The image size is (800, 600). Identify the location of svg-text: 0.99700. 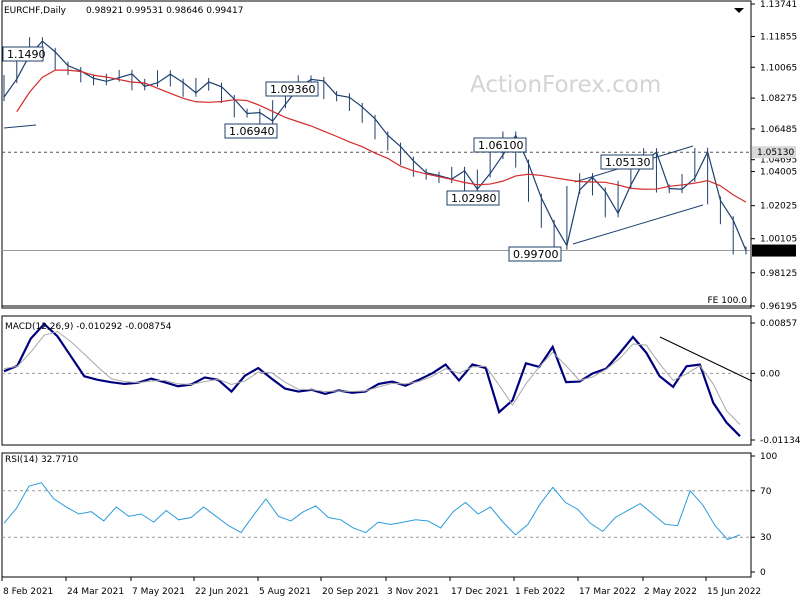
(536, 254).